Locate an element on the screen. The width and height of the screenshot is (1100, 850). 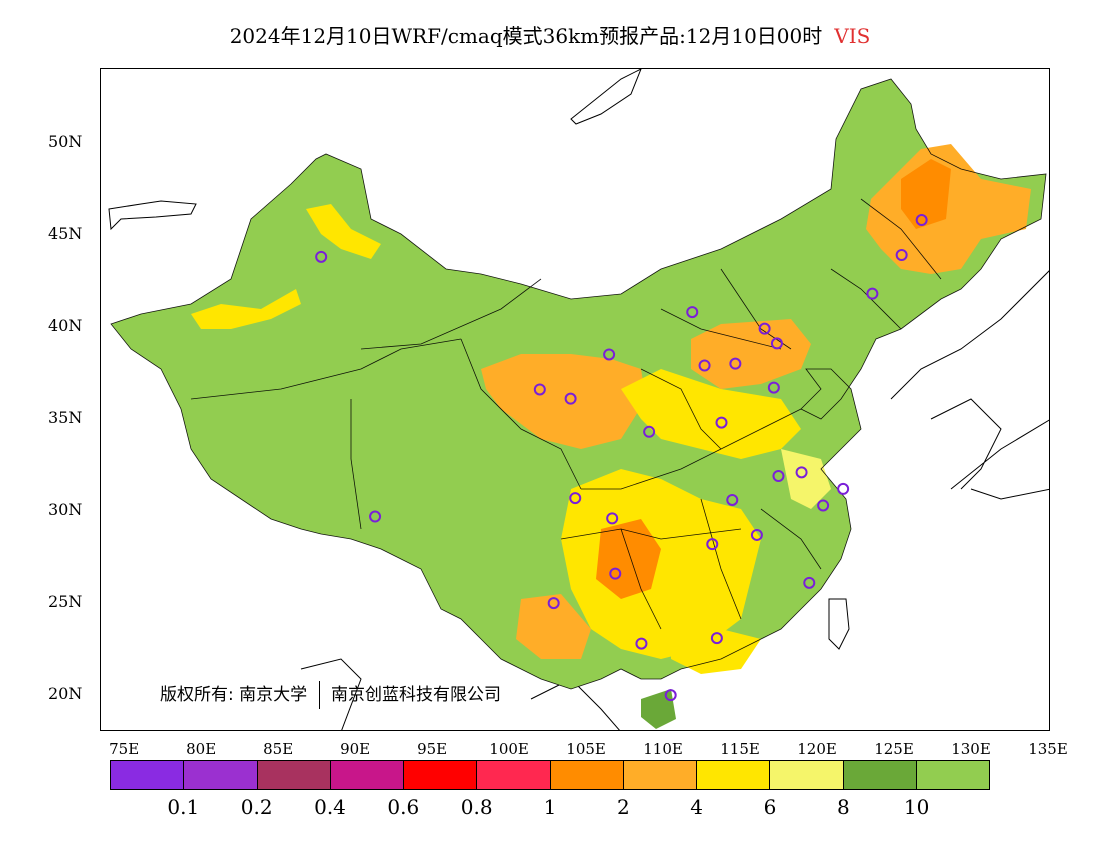
x-tick-label: 115E is located at coordinates (740, 749).